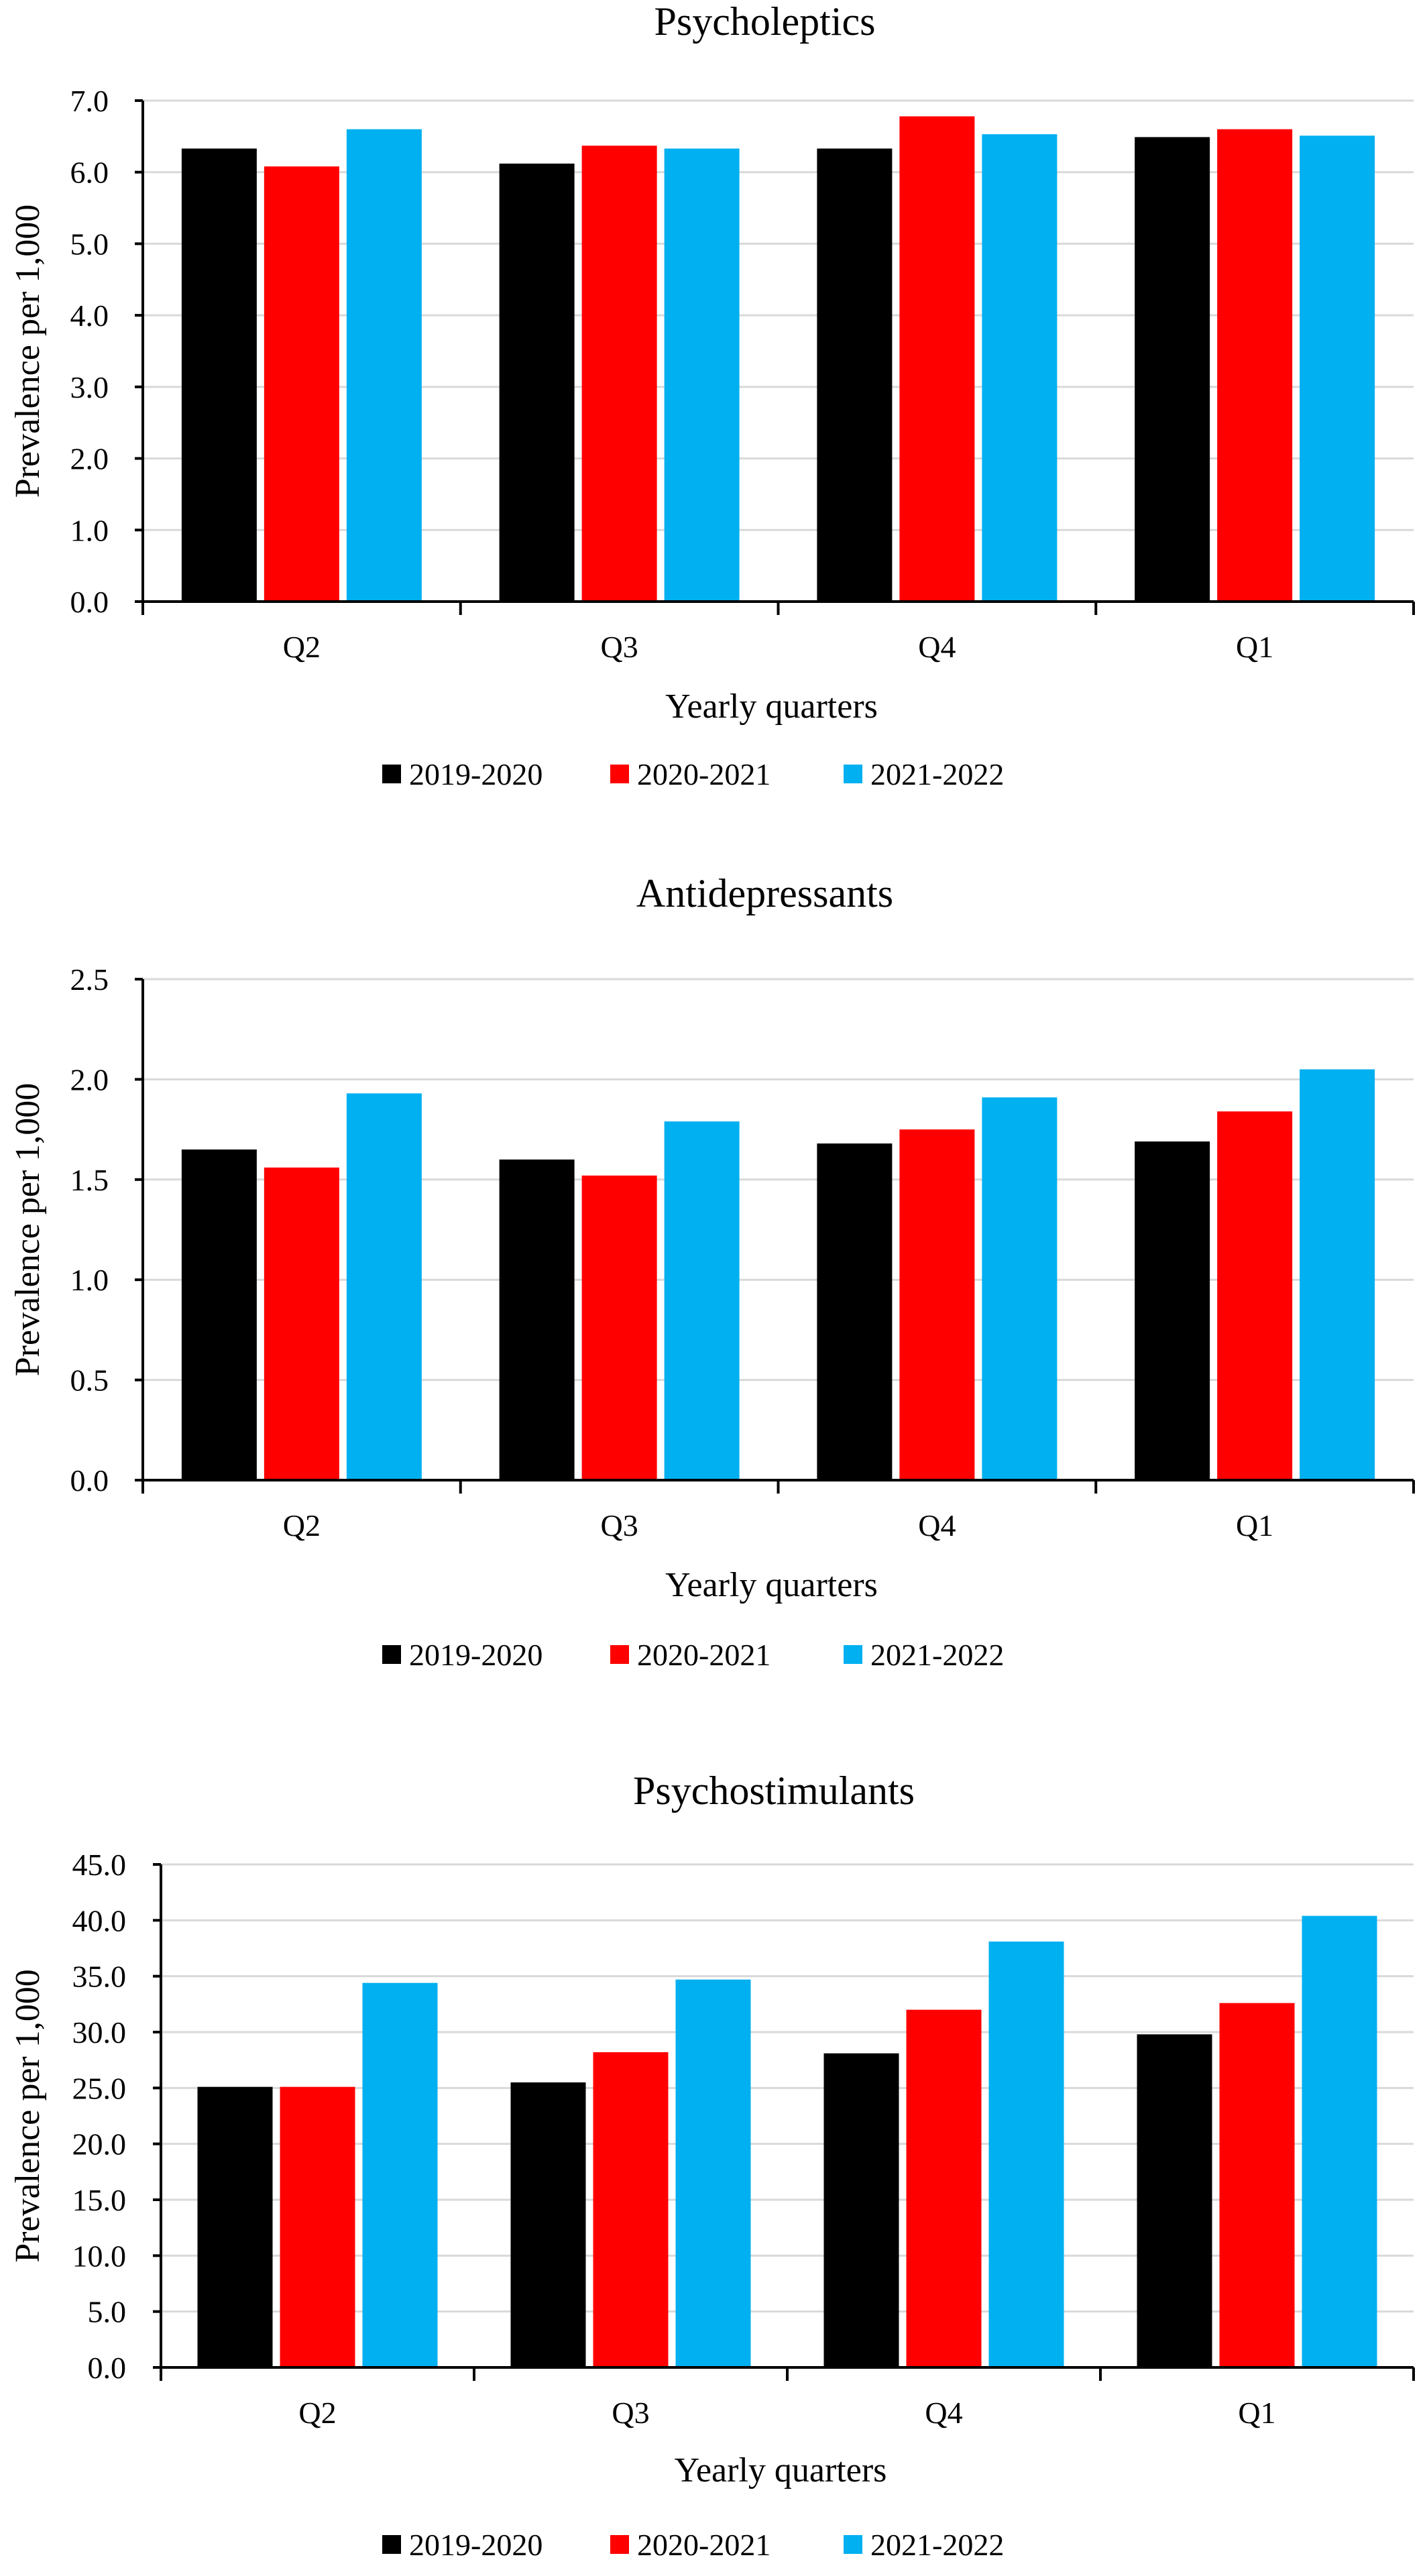 This screenshot has width=1427, height=2576. I want to click on y-tick-label: 20.0, so click(100, 2144).